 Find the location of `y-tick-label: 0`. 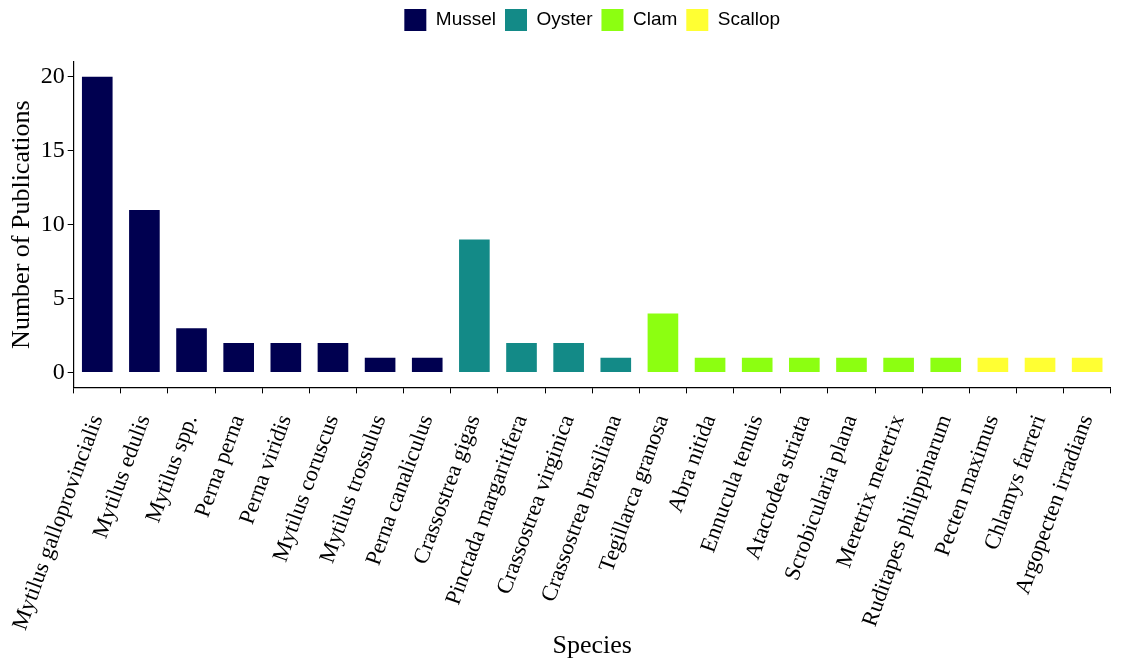

y-tick-label: 0 is located at coordinates (58, 370).